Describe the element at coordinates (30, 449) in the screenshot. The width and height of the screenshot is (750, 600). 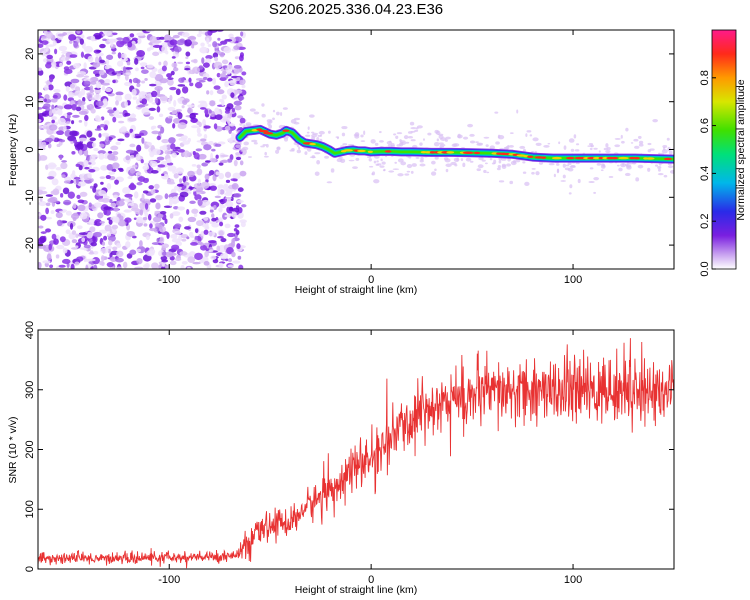
I see `snr-ytick-label: 200` at that location.